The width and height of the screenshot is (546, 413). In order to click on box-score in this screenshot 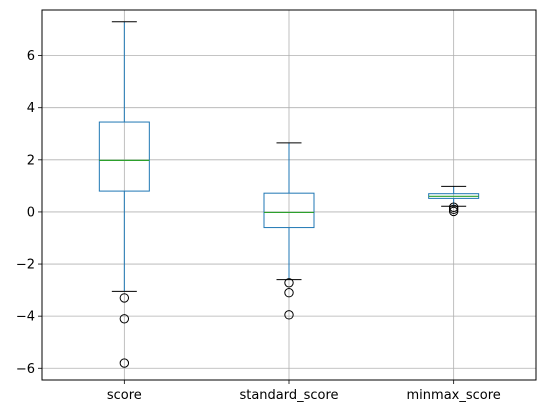, I will do `click(124, 194)`.